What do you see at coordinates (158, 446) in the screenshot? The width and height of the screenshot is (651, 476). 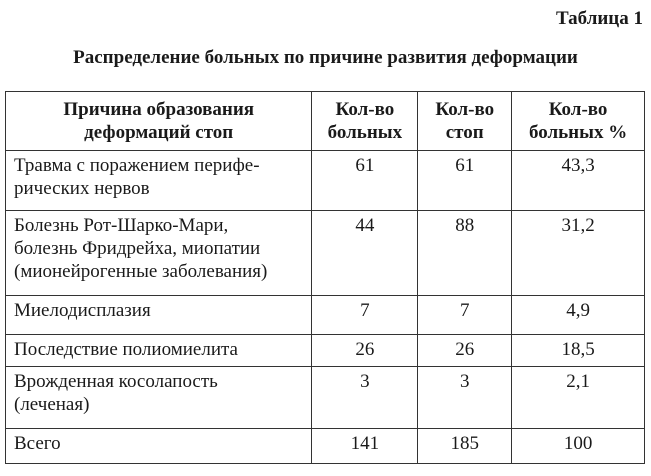 I see `row-label: Всего` at bounding box center [158, 446].